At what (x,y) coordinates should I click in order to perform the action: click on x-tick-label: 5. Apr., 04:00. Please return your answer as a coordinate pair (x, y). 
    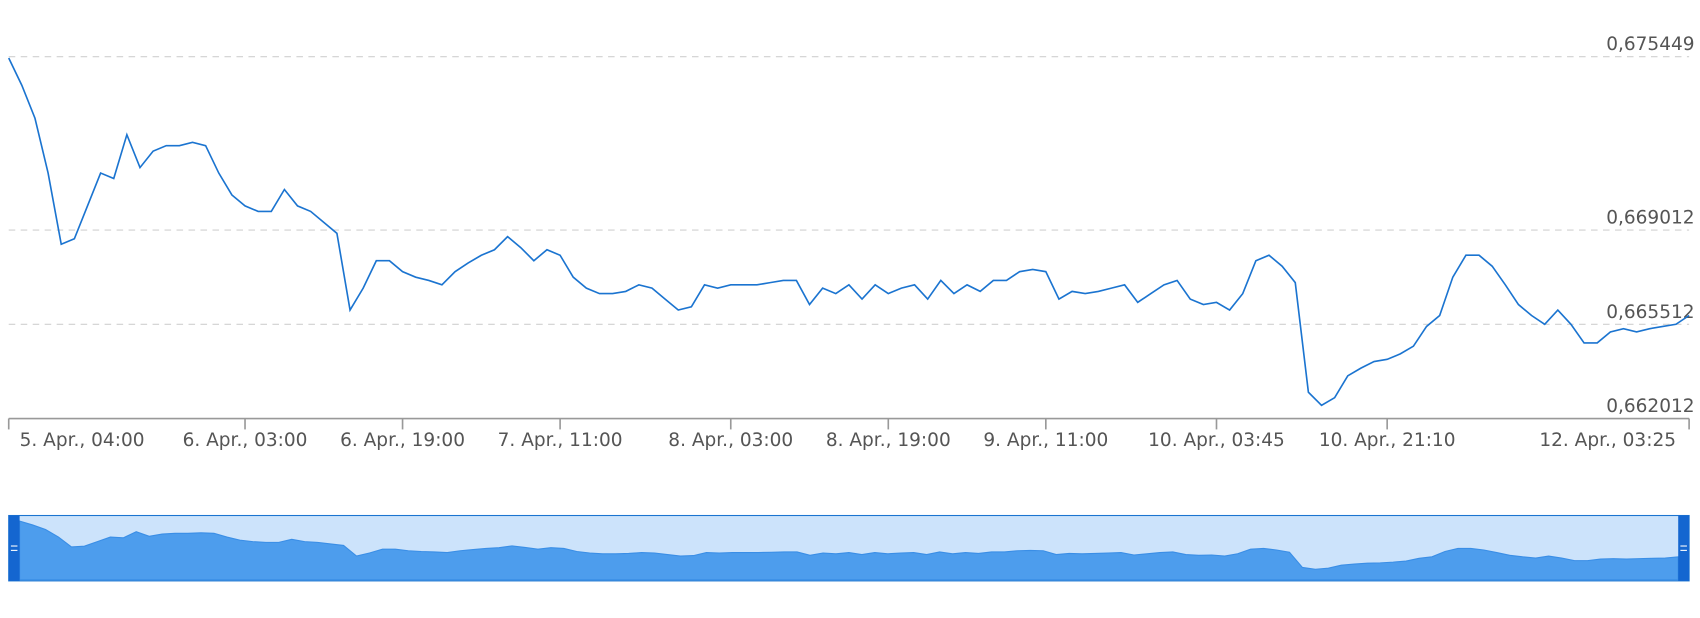
    Looking at the image, I should click on (82, 440).